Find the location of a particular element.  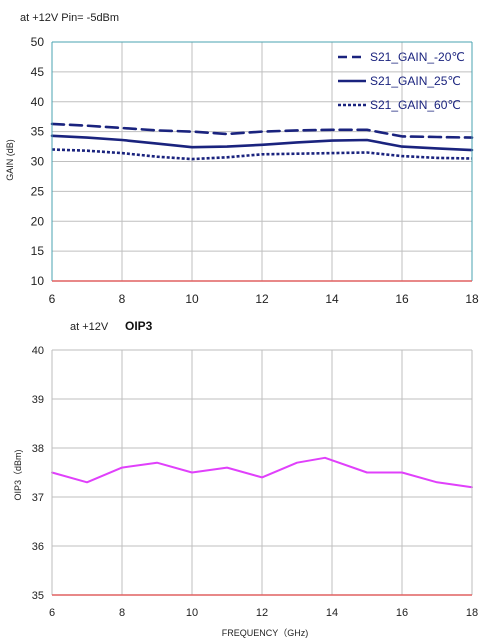

oip3-y-tick-1: 36 is located at coordinates (38, 547).